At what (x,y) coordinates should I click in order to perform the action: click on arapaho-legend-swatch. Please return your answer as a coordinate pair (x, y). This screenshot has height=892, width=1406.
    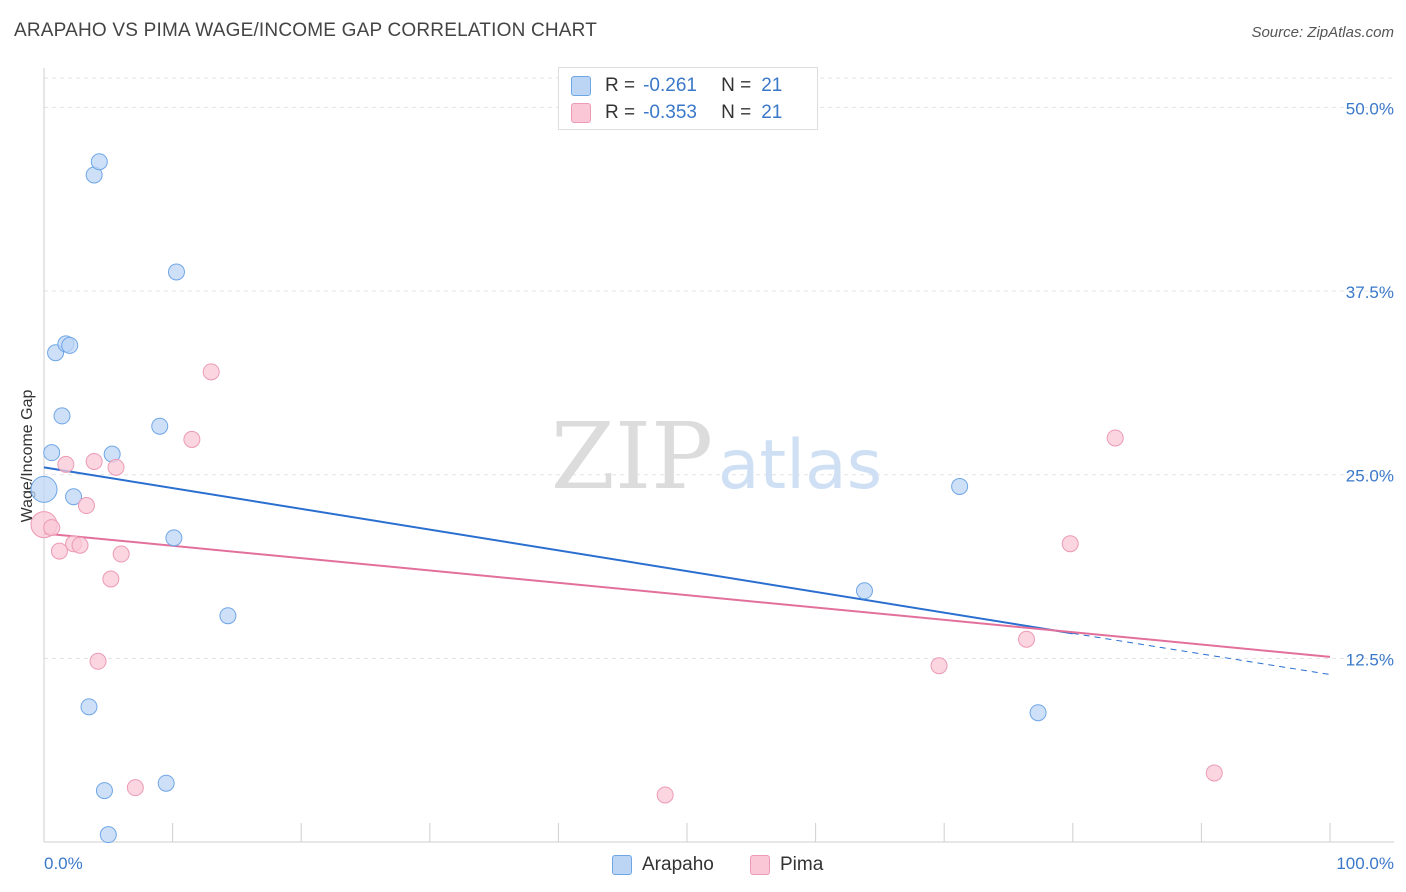
    Looking at the image, I should click on (622, 865).